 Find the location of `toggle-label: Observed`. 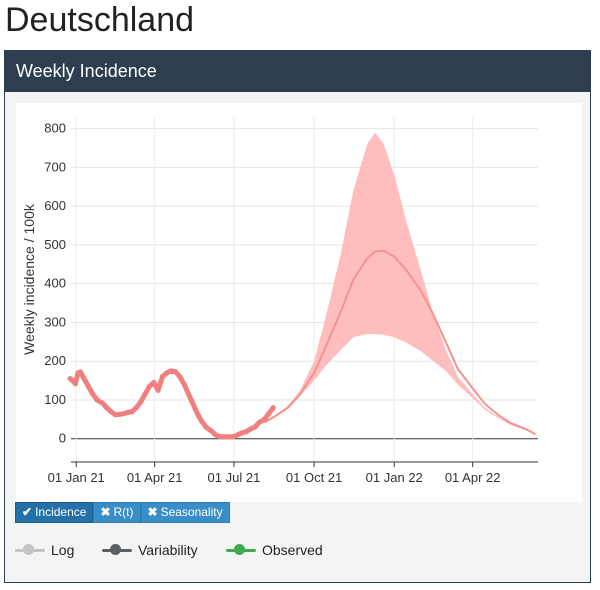

toggle-label: Observed is located at coordinates (292, 550).